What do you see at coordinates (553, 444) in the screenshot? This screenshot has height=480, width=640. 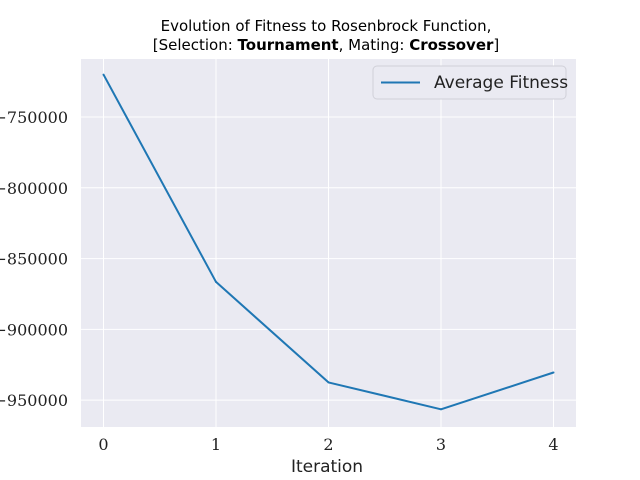 I see `x-tick-label: 4` at bounding box center [553, 444].